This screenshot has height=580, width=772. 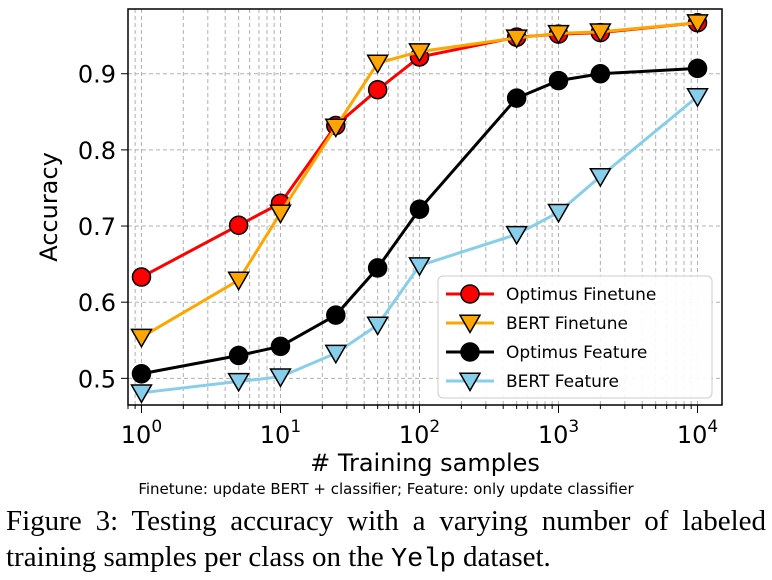 I want to click on y-tick-label: 0.6, so click(x=97, y=303).